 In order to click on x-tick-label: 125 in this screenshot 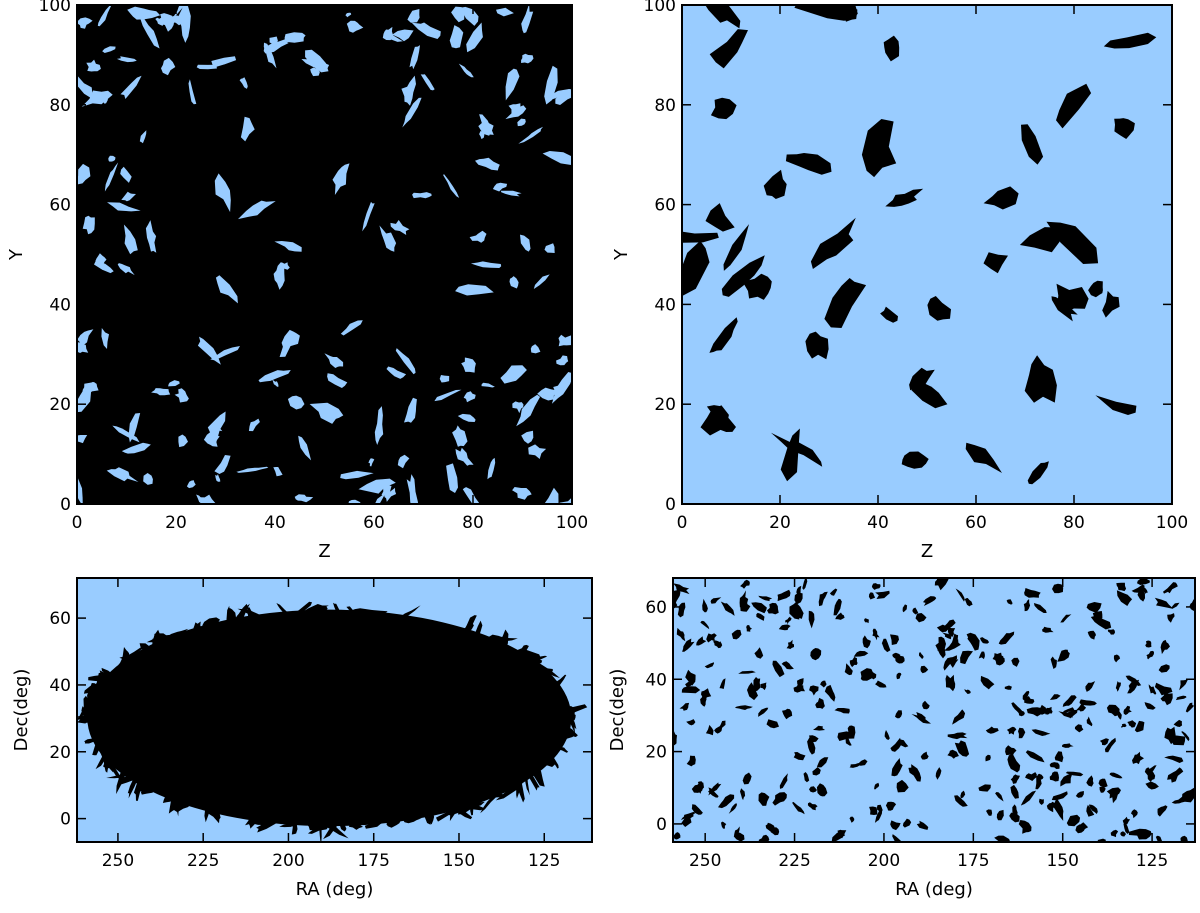, I will do `click(1152, 861)`.